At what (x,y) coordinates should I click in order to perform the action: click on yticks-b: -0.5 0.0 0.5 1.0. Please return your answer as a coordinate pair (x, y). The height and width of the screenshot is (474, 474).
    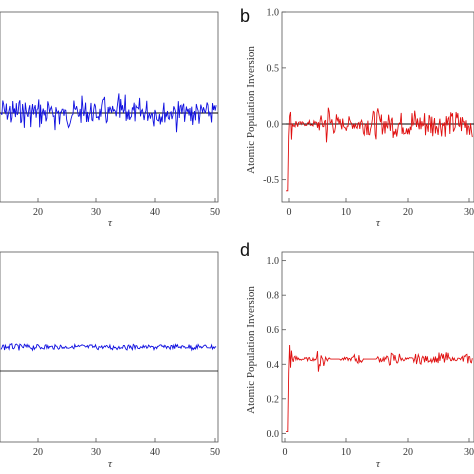
    Looking at the image, I should click on (274, 97).